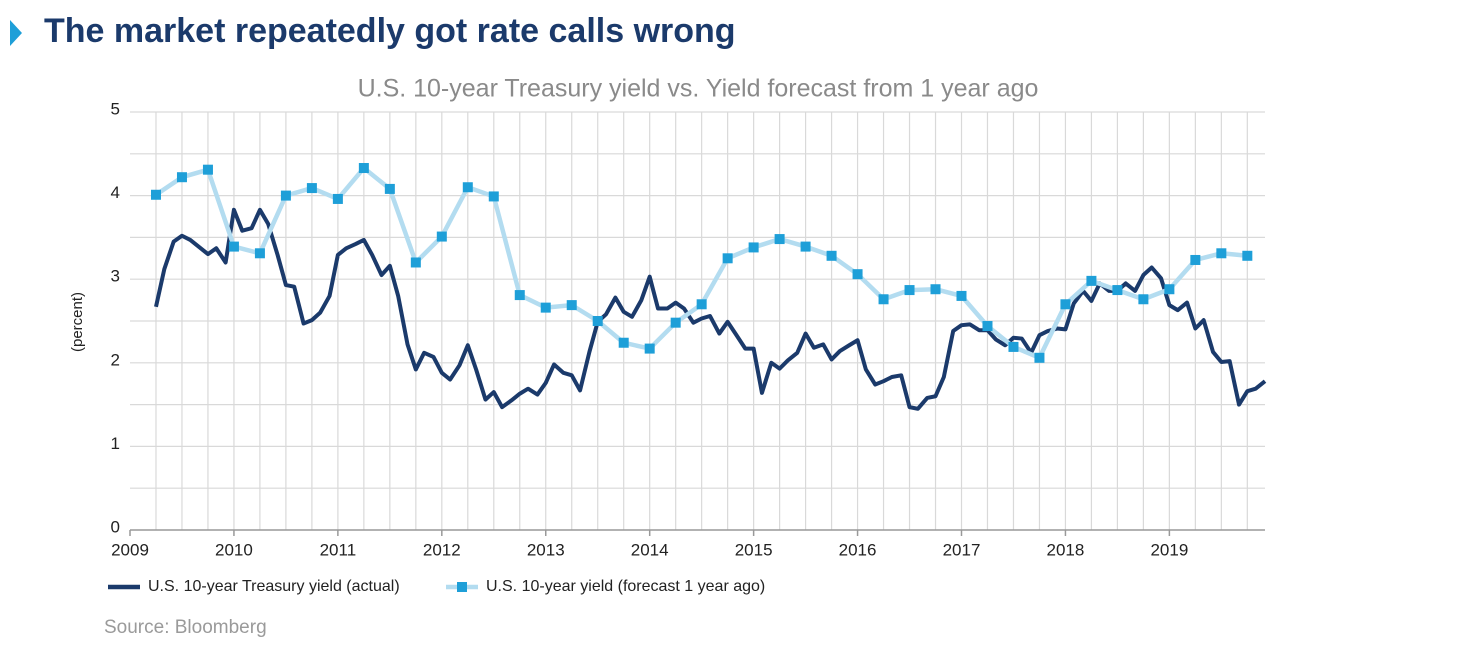 The image size is (1458, 667). What do you see at coordinates (274, 586) in the screenshot?
I see `legend-label: U.S. 10-year Treasury yield (actual)` at bounding box center [274, 586].